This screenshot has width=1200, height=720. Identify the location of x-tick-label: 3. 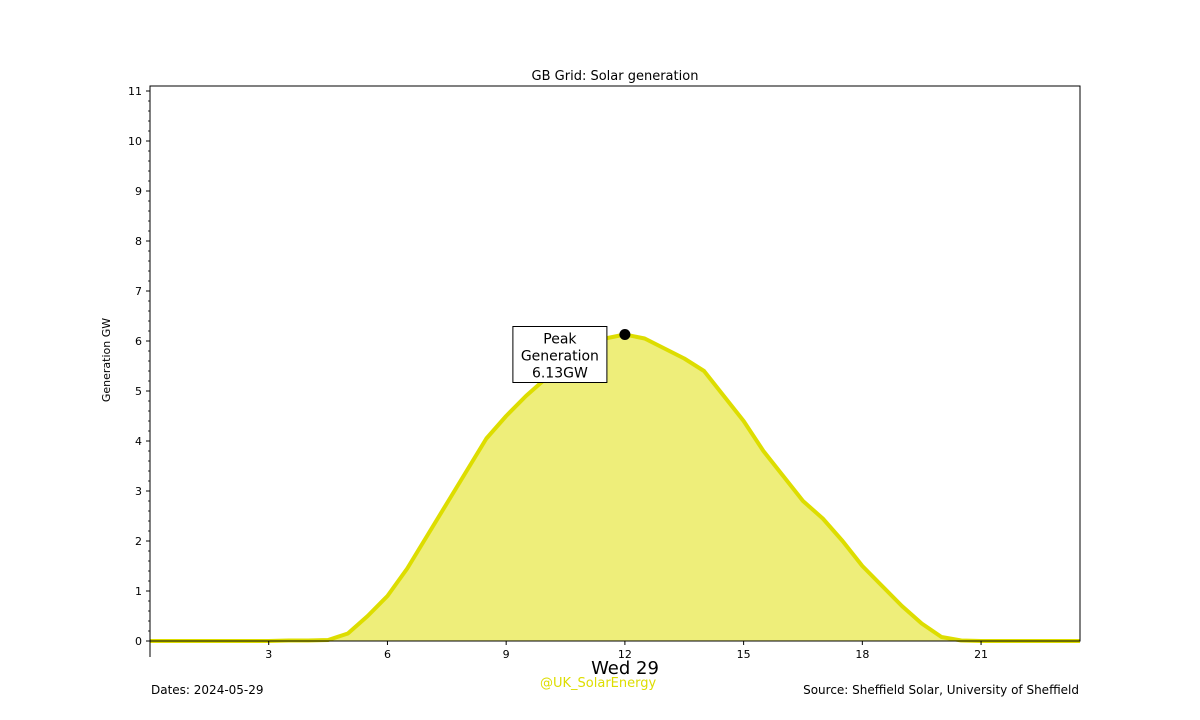
(268, 654).